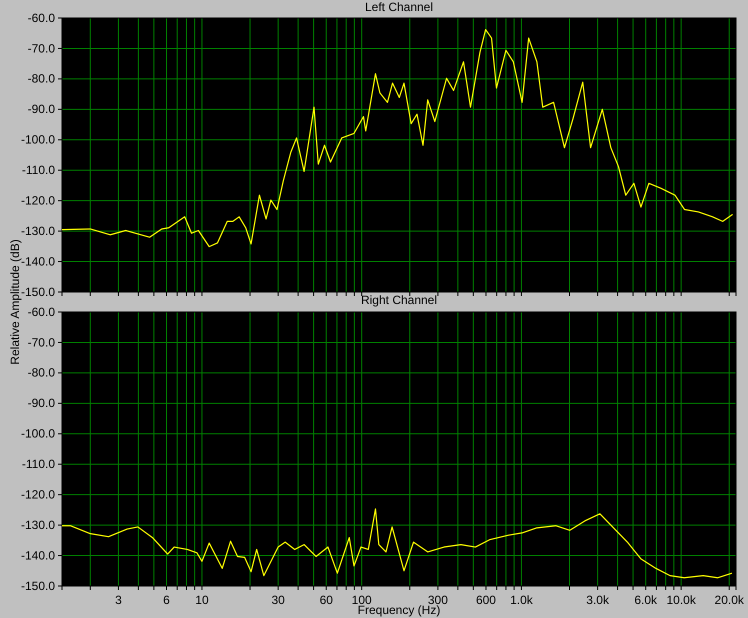 The height and width of the screenshot is (618, 748). Describe the element at coordinates (399, 300) in the screenshot. I see `chart-title: Right Channel` at that location.